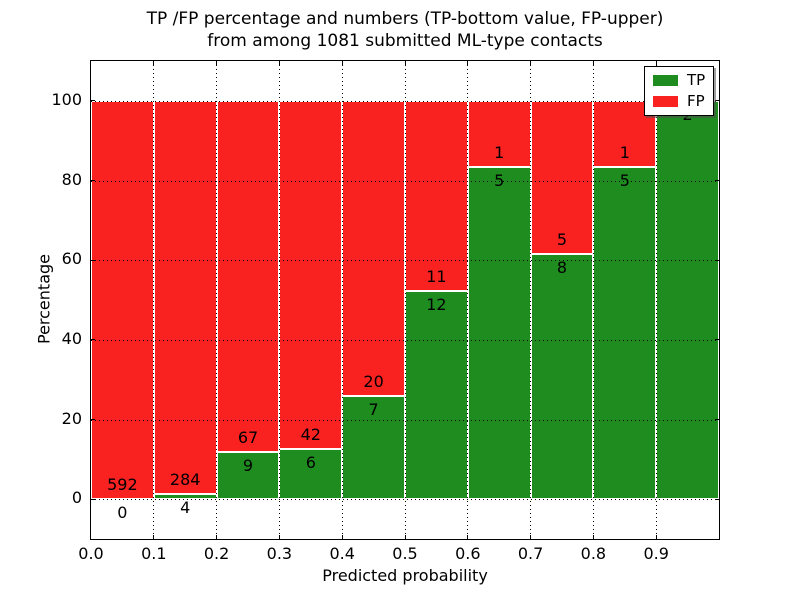 This screenshot has width=800, height=600. I want to click on y-tick-label: 60, so click(71, 259).